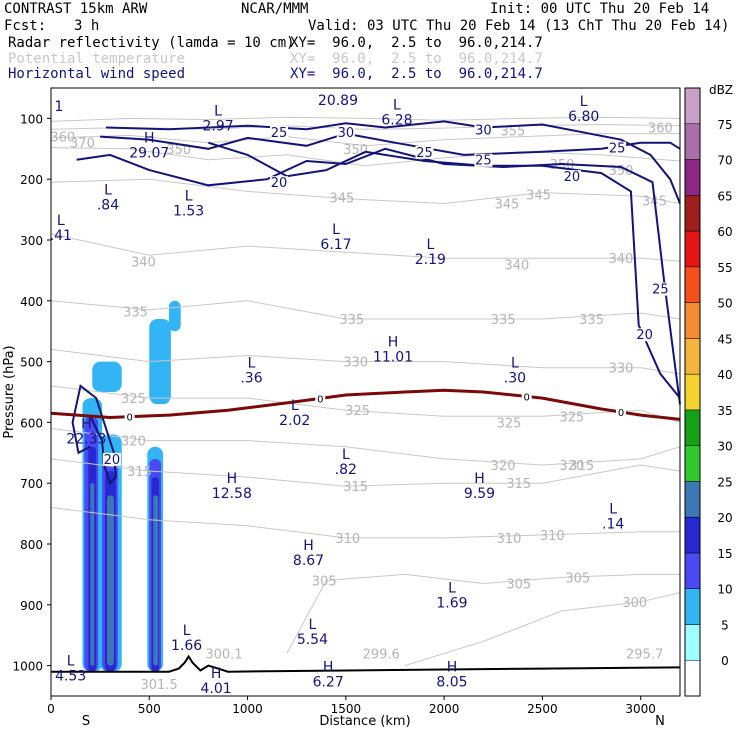  I want to click on extremum-value: 4.01, so click(216, 689).